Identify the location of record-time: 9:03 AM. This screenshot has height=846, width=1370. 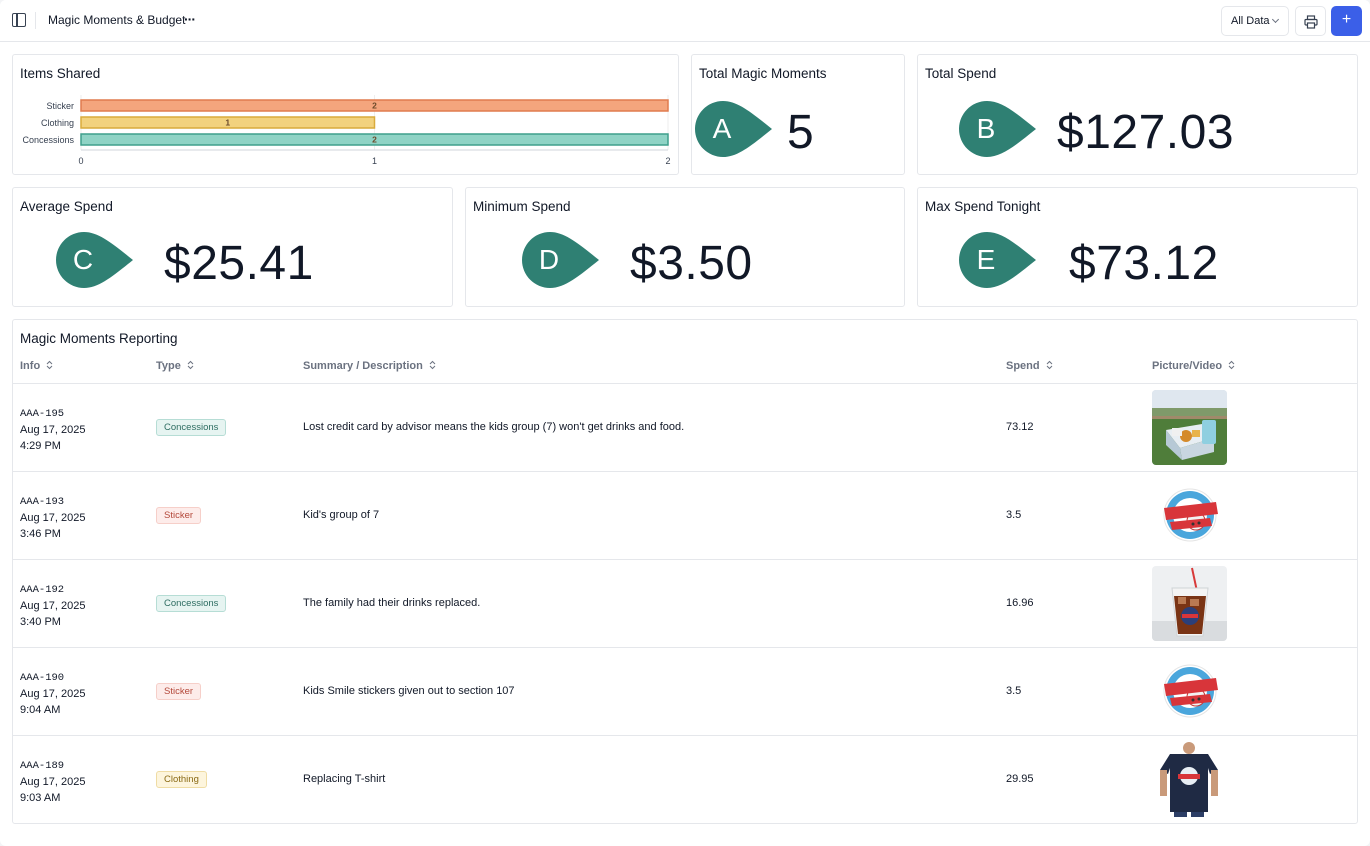
(40, 798).